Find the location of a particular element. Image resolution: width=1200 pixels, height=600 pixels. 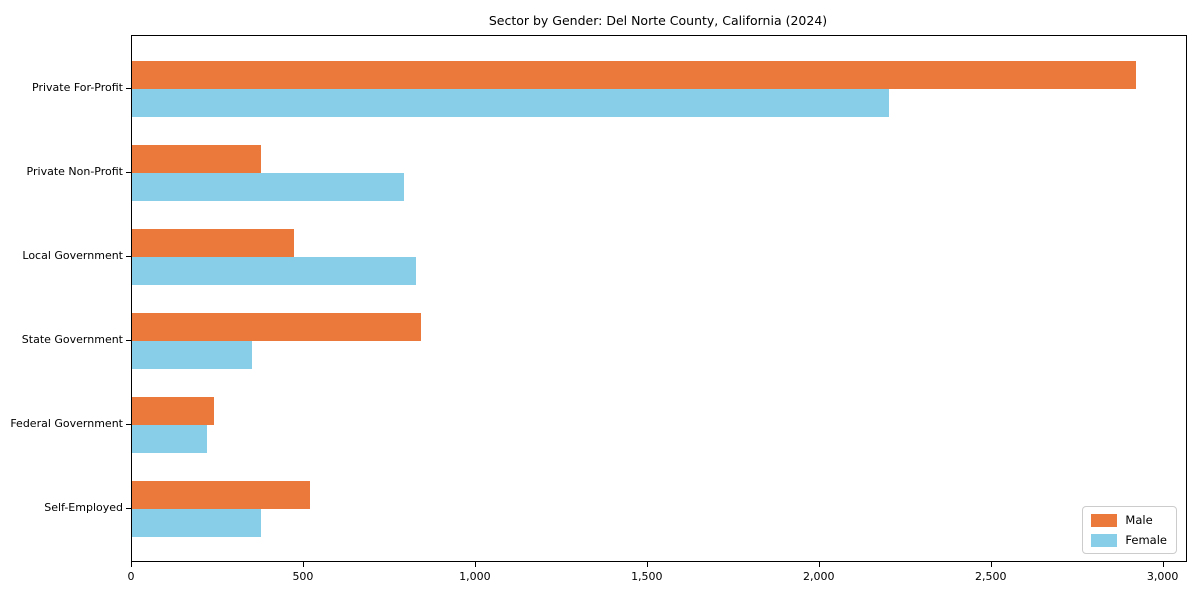

x-tick-label: 2,000 is located at coordinates (819, 576).